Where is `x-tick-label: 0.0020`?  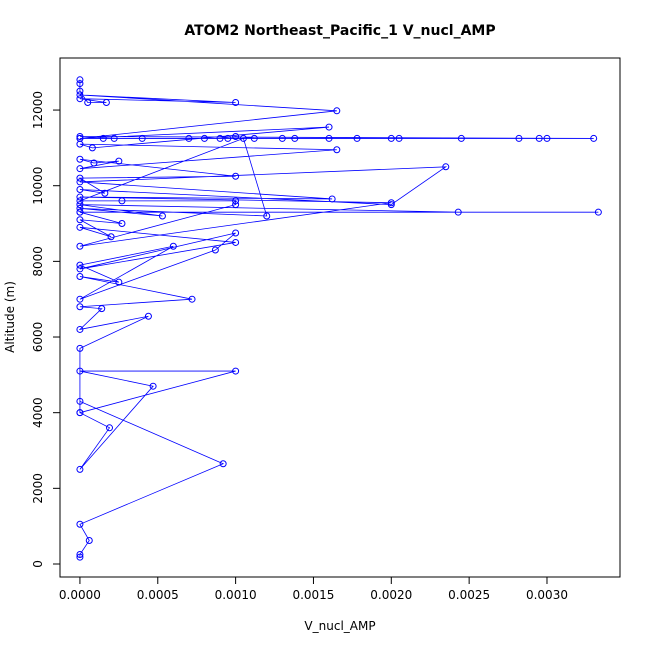 x-tick-label: 0.0020 is located at coordinates (391, 595).